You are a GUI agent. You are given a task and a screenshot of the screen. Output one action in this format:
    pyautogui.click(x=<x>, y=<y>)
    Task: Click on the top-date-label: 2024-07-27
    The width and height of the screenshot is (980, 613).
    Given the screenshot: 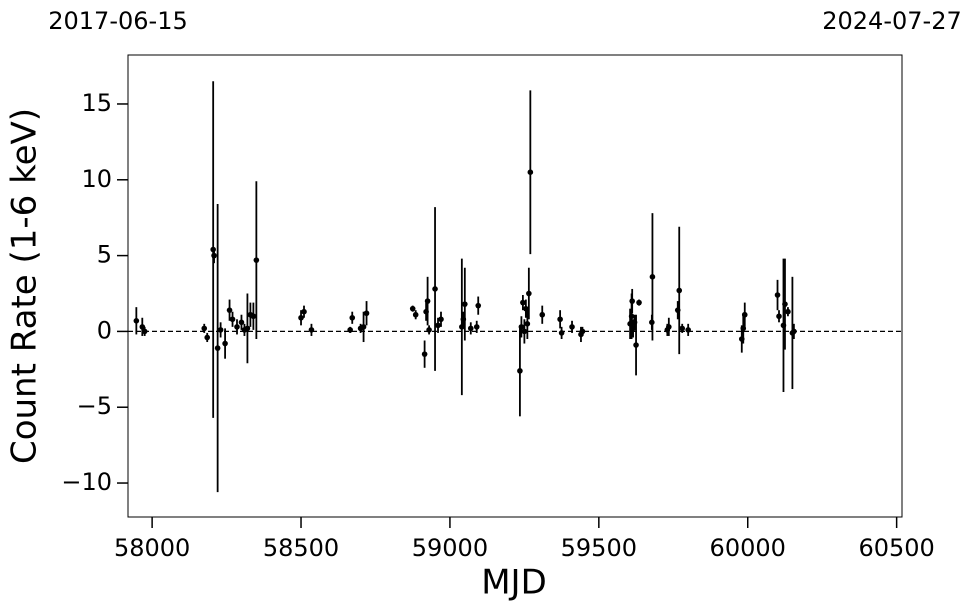 What is the action you would take?
    pyautogui.click(x=891, y=21)
    